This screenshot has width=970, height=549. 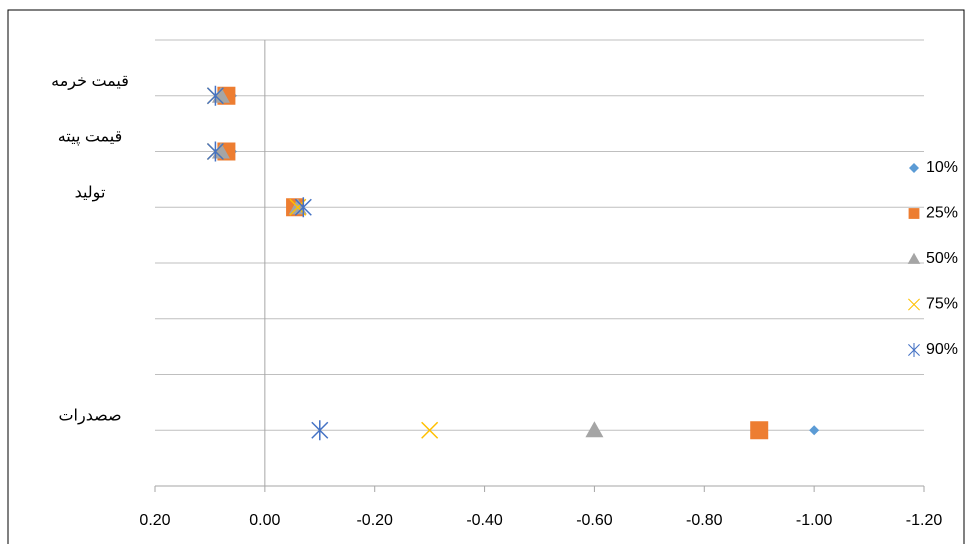 What do you see at coordinates (90, 82) in the screenshot?
I see `row-label: قیمت خرمه` at bounding box center [90, 82].